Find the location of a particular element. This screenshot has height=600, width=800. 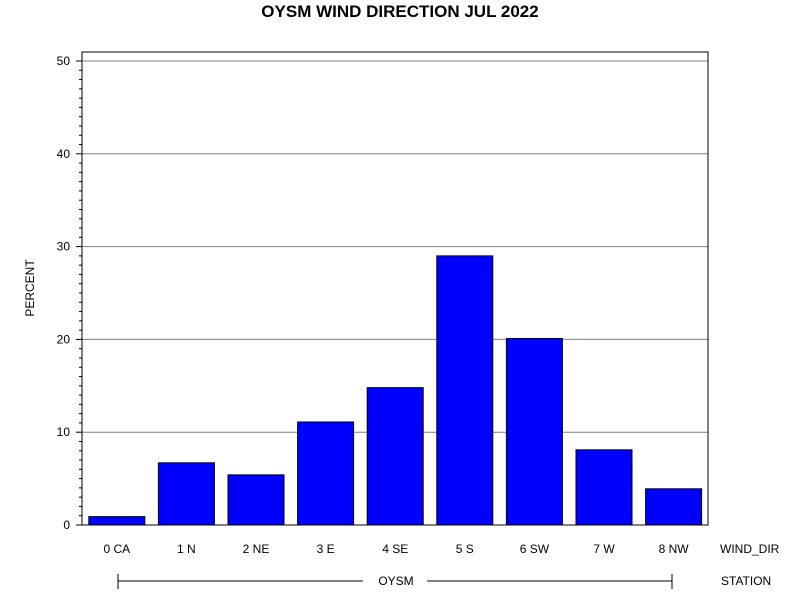

x-tick-label-0-ca: 0 CA is located at coordinates (116, 549).